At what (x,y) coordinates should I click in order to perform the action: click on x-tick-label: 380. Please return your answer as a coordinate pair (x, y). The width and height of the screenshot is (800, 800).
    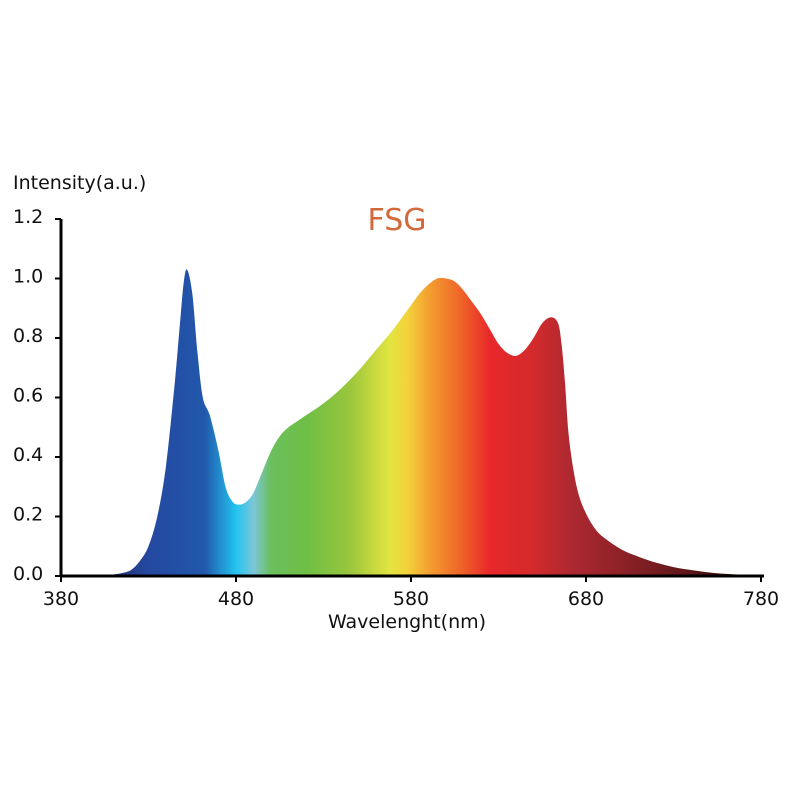
    Looking at the image, I should click on (61, 599).